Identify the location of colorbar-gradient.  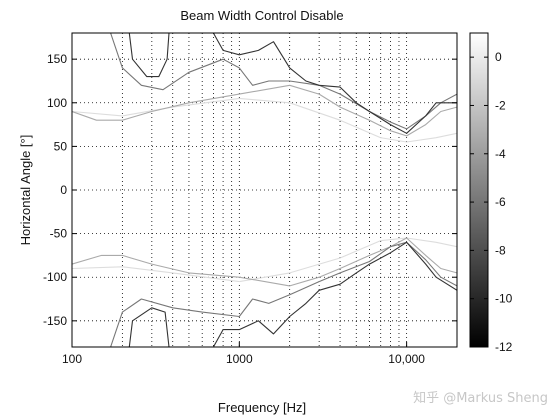
(479, 190).